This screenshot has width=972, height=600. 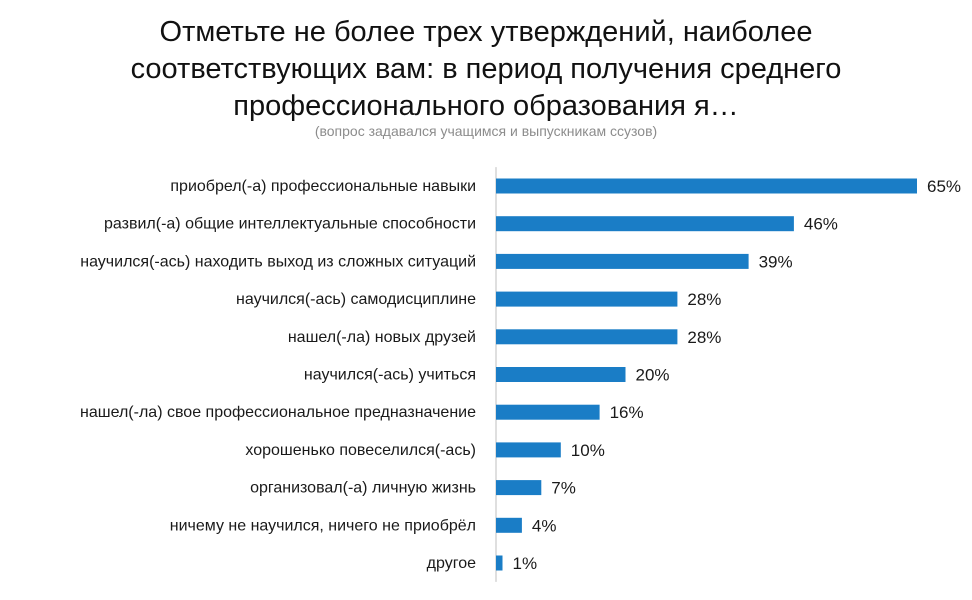 What do you see at coordinates (525, 563) in the screenshot?
I see `bar-value-label: 1%` at bounding box center [525, 563].